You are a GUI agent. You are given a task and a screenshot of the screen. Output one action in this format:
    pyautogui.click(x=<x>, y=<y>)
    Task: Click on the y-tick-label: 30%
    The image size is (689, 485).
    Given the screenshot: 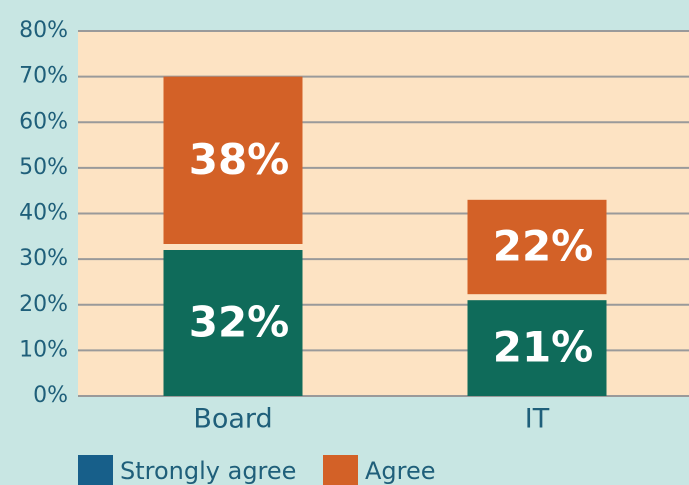 What is the action you would take?
    pyautogui.click(x=43, y=258)
    